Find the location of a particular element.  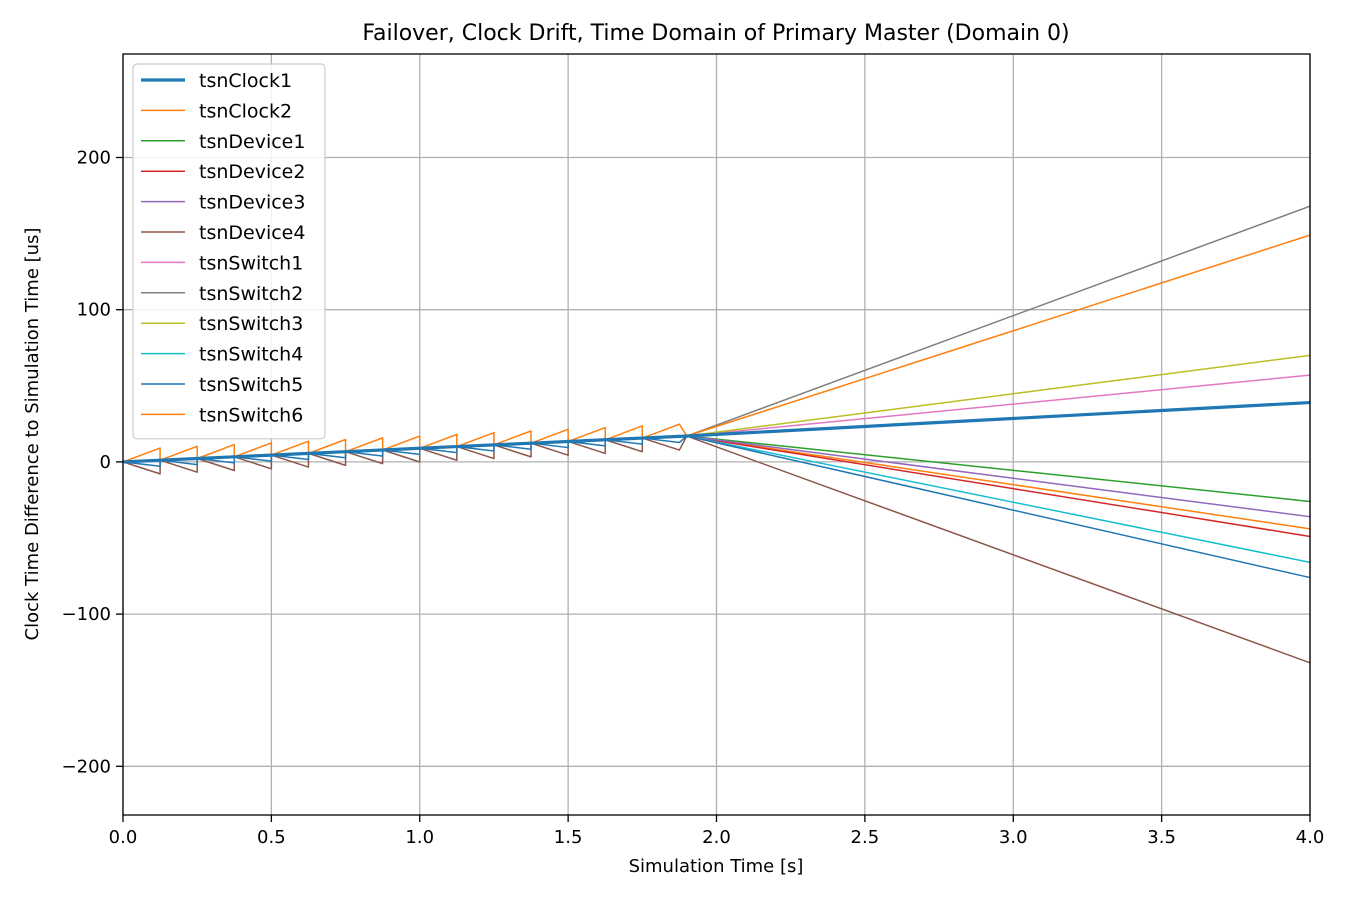

legend-label: tsnSwitch1 is located at coordinates (251, 263).